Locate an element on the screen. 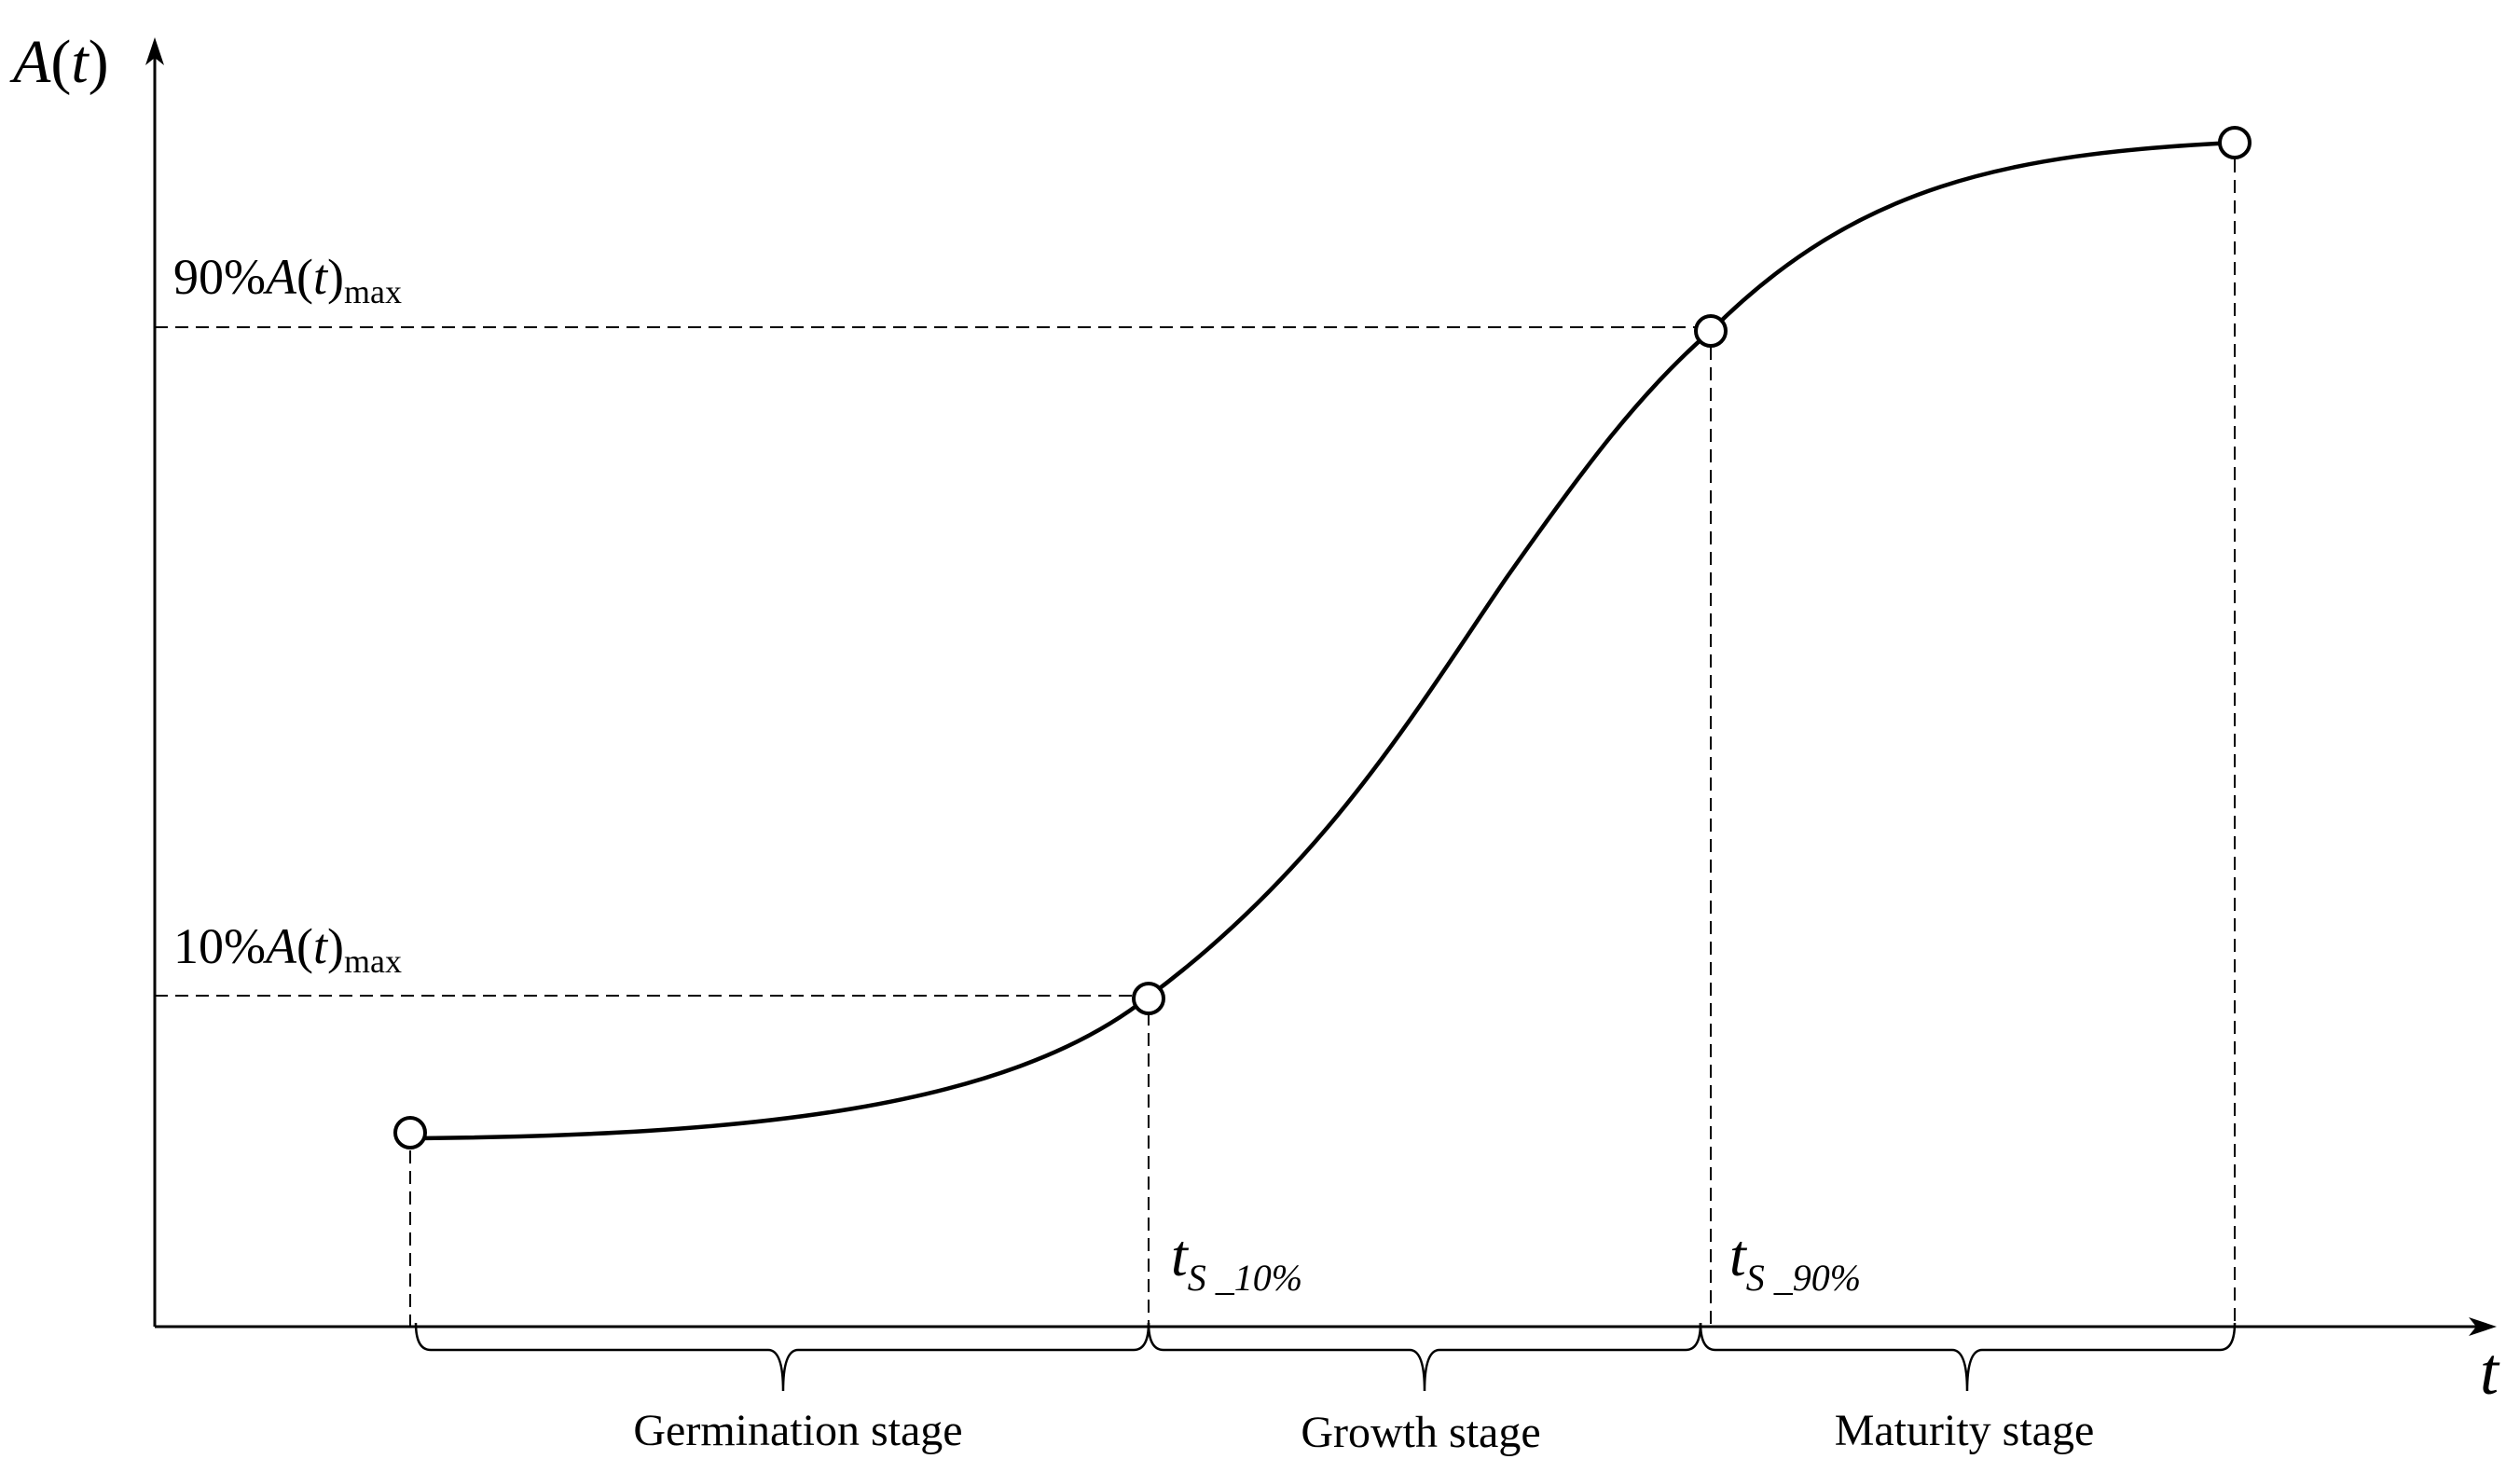 The image size is (2520, 1473). maturity-brace is located at coordinates (1968, 1357).